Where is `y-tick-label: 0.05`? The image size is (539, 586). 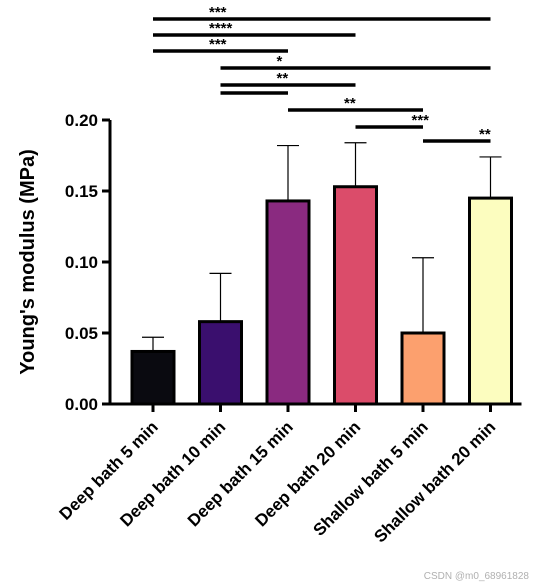 y-tick-label: 0.05 is located at coordinates (81, 333).